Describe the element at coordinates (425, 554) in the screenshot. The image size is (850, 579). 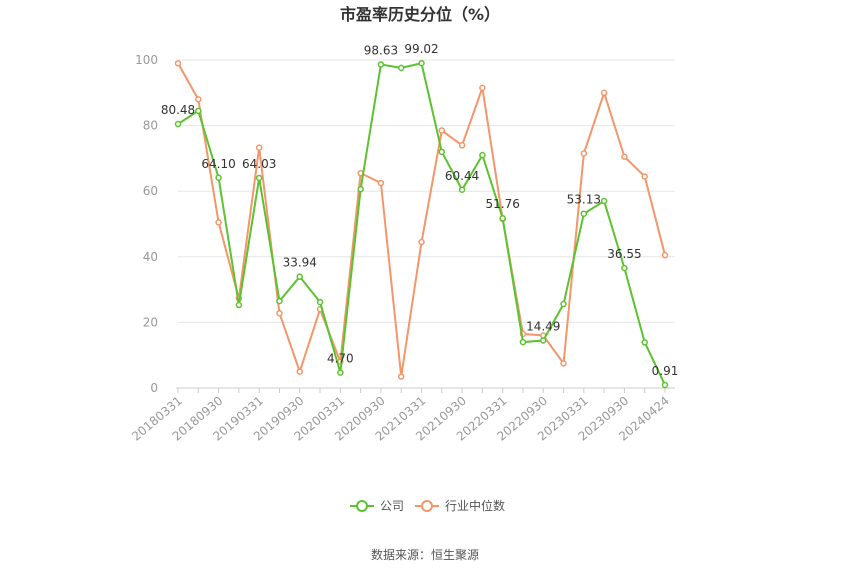
I see `data-source-note: 数据来源：恒生聚源` at that location.